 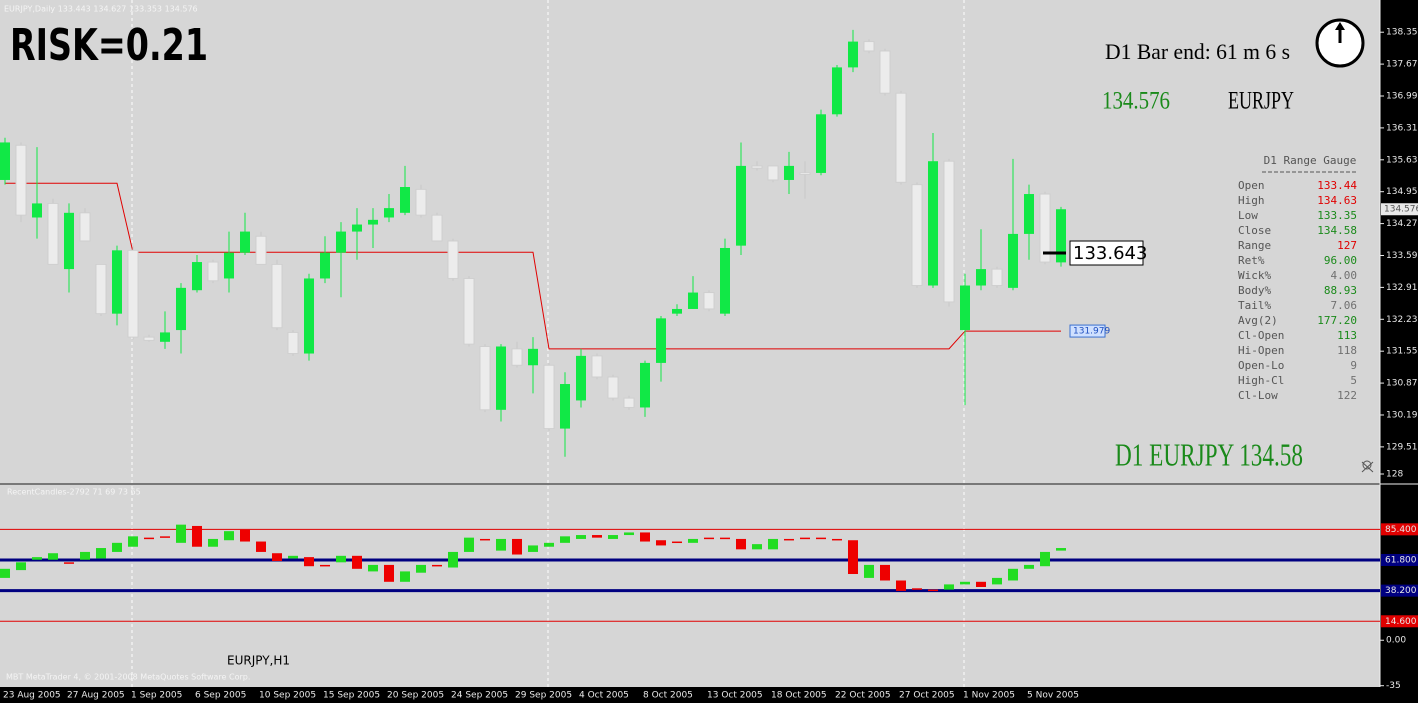 I want to click on gauge-row-value: 133.44, so click(x=1337, y=185).